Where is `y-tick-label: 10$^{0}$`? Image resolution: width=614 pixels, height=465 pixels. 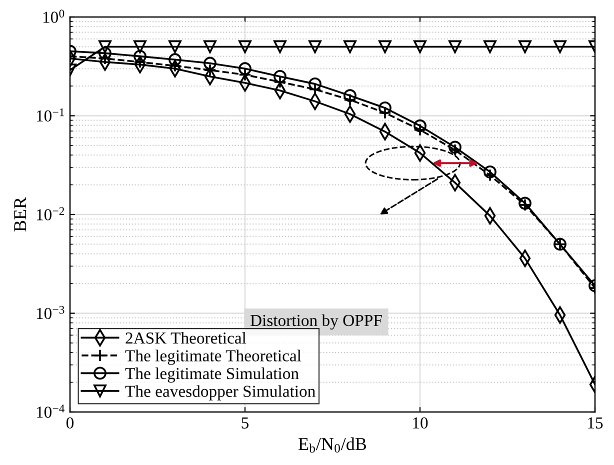 y-tick-label: 10$^{0}$ is located at coordinates (53, 16).